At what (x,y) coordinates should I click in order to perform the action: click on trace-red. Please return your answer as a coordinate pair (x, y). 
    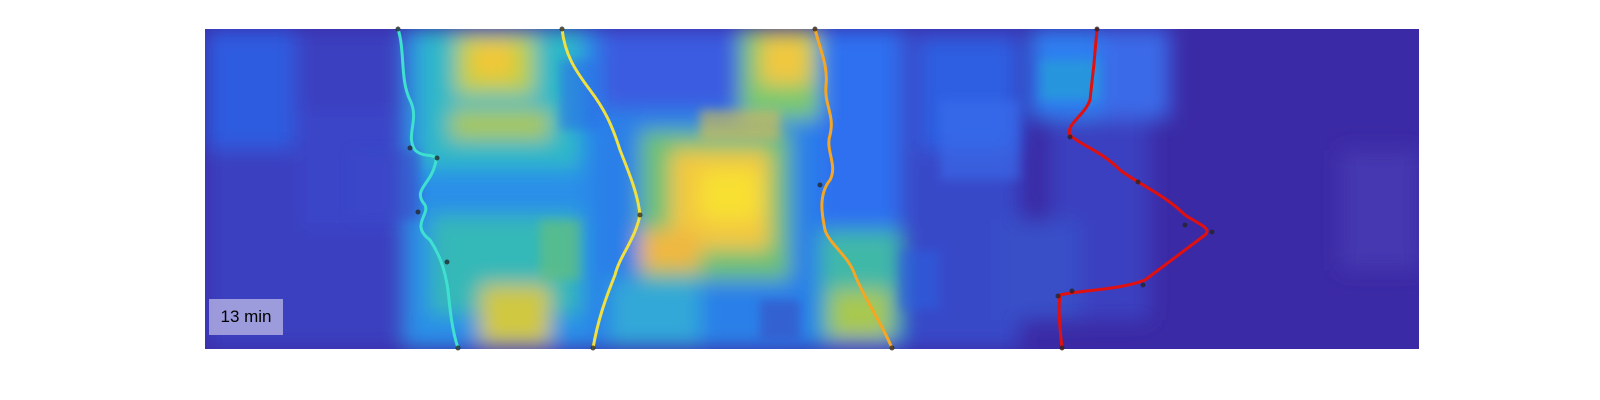
    Looking at the image, I should click on (1133, 188).